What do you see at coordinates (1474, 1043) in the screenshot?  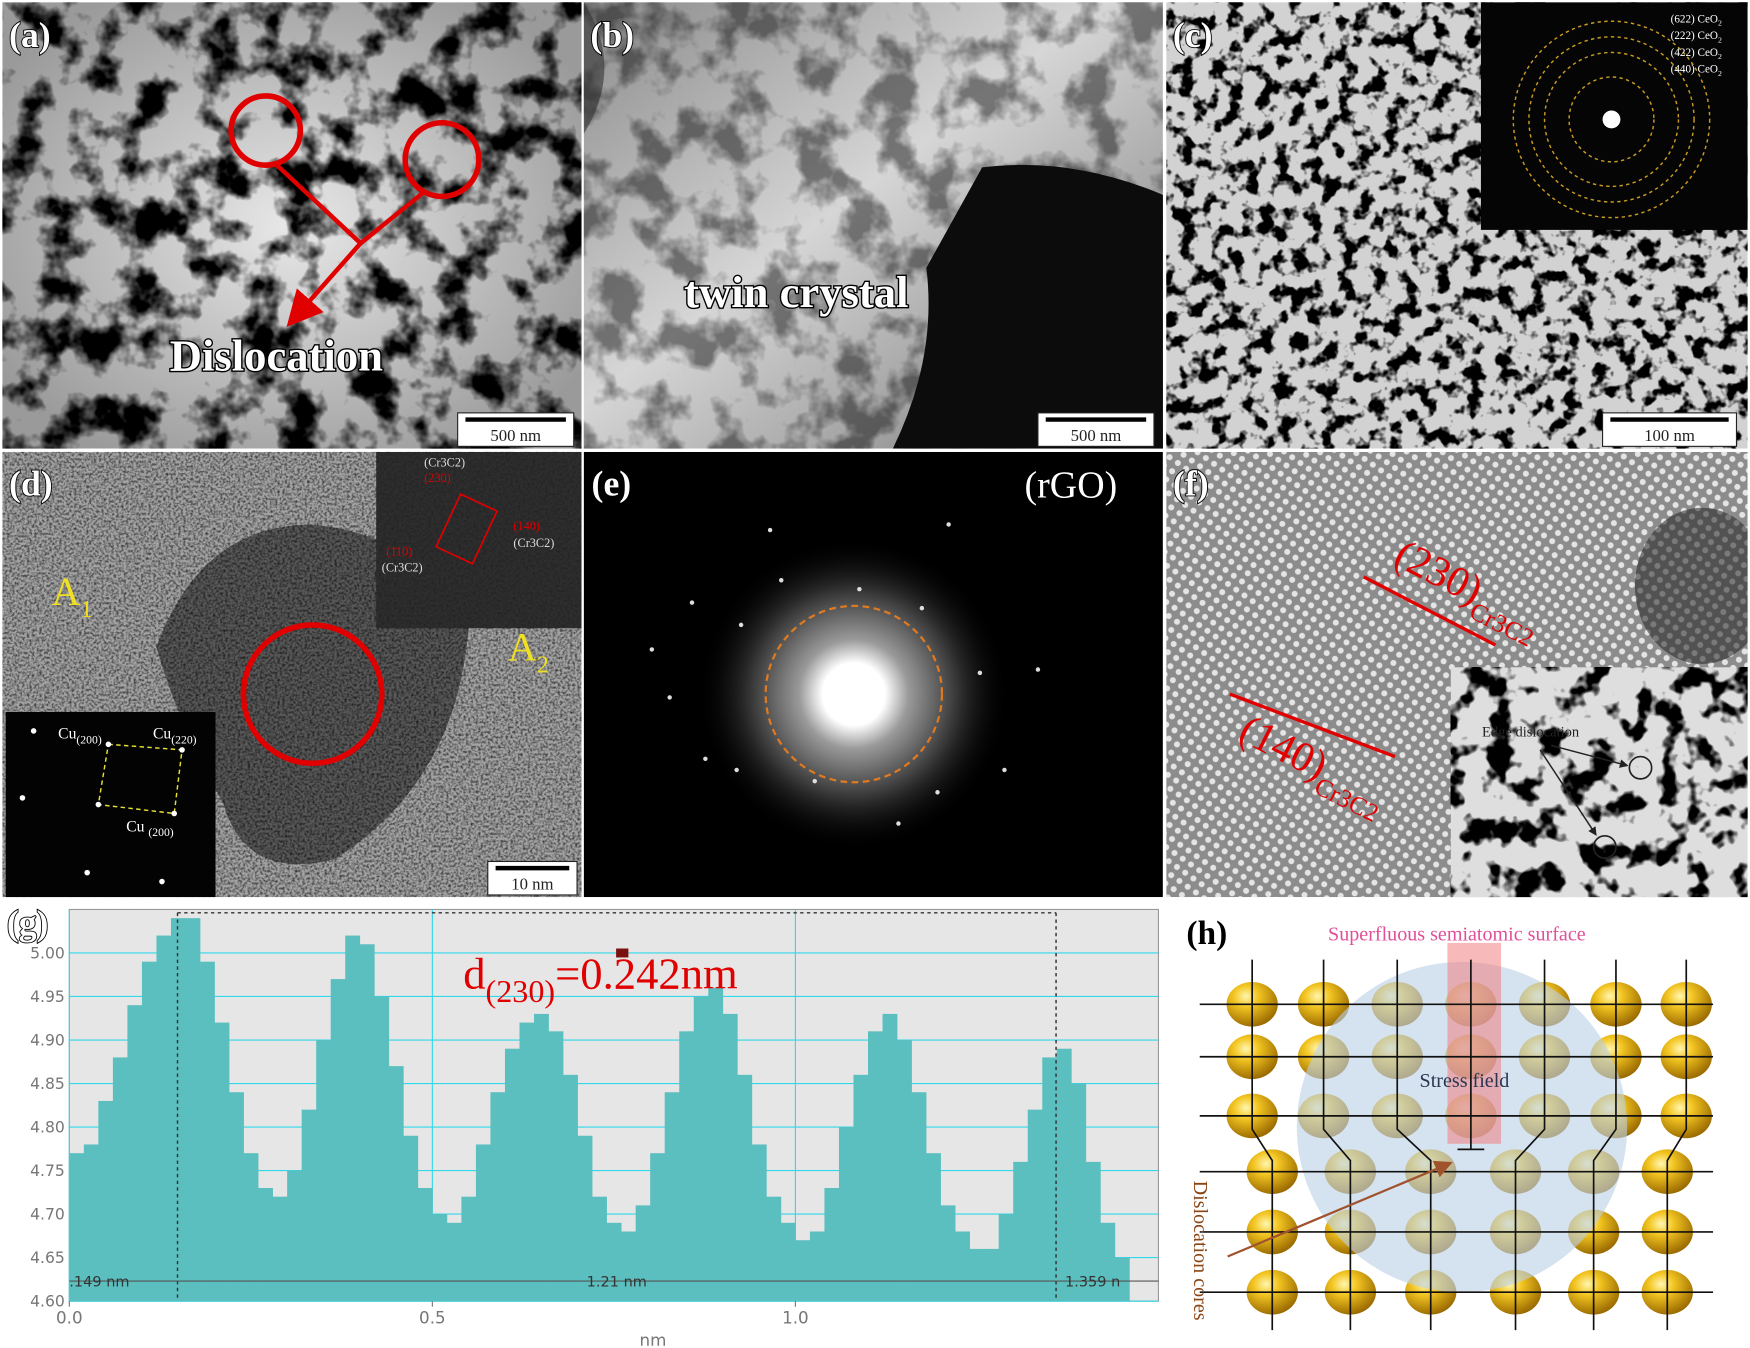 I see `extra-half-plane` at bounding box center [1474, 1043].